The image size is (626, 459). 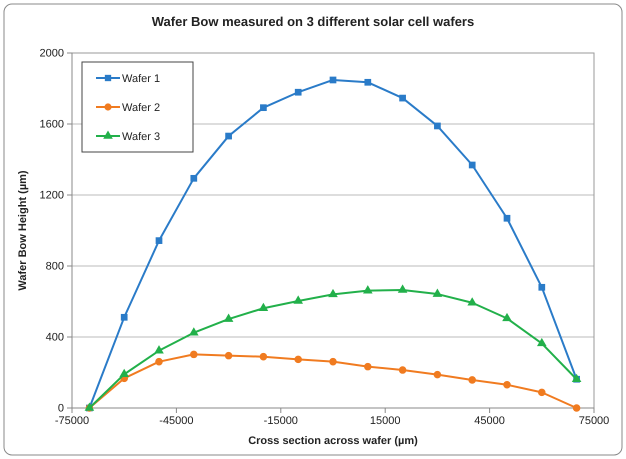 I want to click on y-tick-label: 800, so click(x=55, y=266).